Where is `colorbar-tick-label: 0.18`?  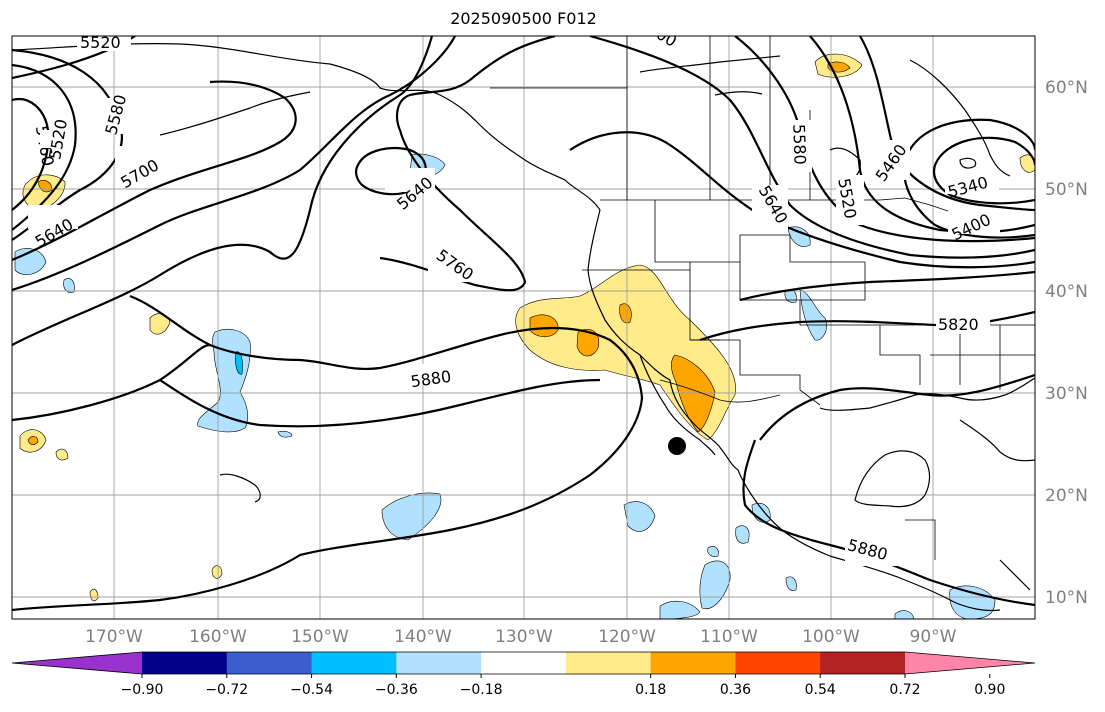
colorbar-tick-label: 0.18 is located at coordinates (650, 690).